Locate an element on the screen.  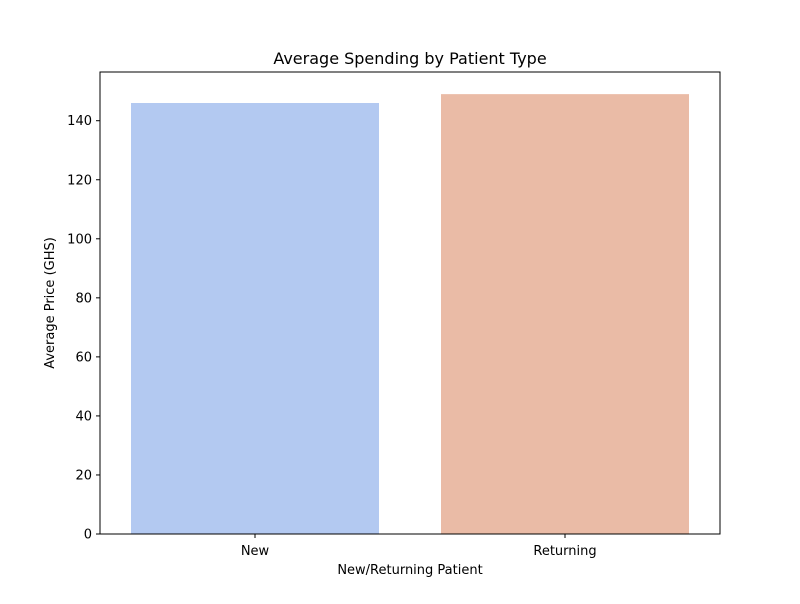
y-axis-label: Average Price (GHS) is located at coordinates (50, 303).